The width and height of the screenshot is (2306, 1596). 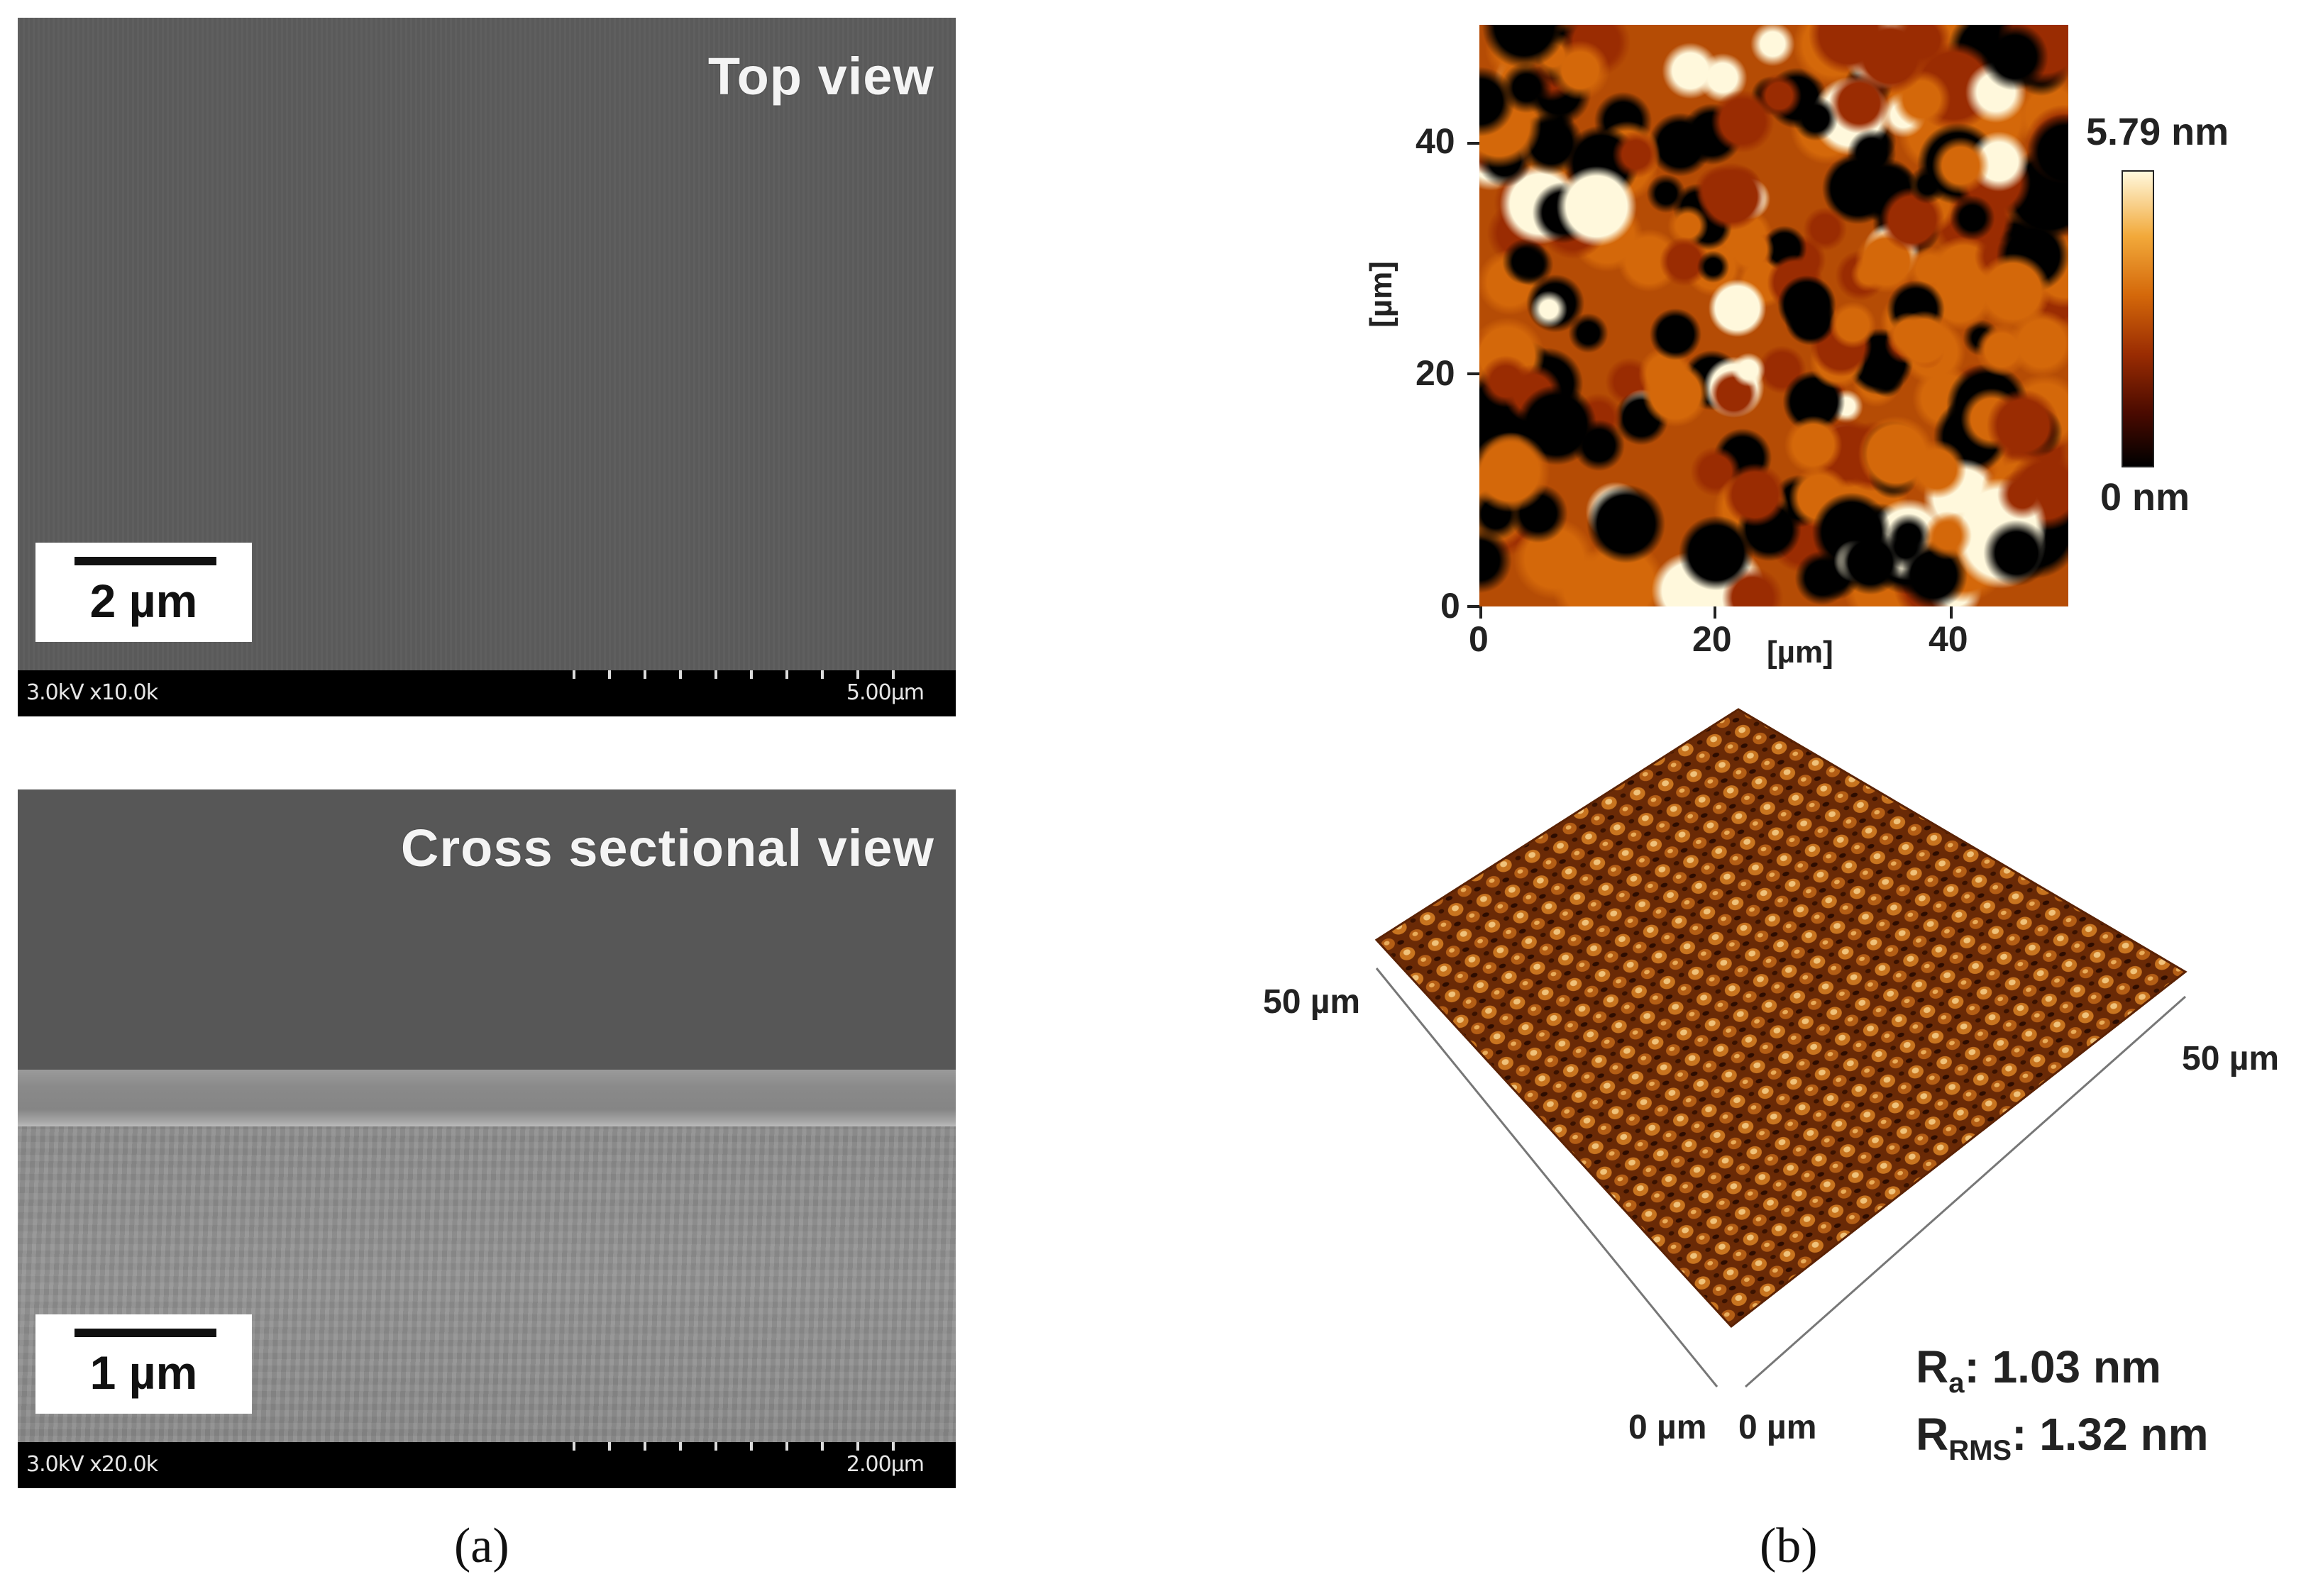 What do you see at coordinates (1789, 1546) in the screenshot?
I see `panel-b-label: (b)` at bounding box center [1789, 1546].